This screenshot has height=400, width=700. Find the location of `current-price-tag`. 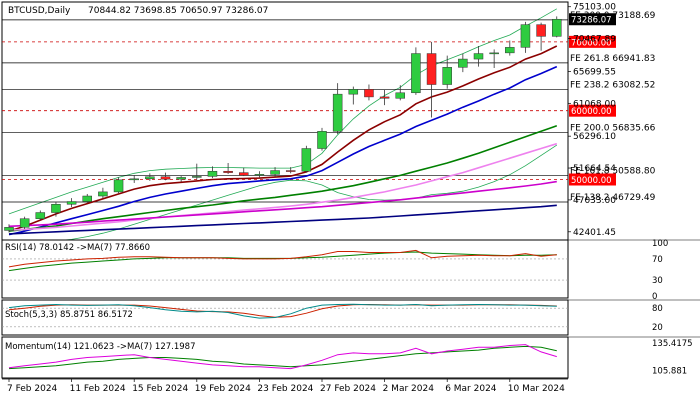

current-price-tag is located at coordinates (592, 19).